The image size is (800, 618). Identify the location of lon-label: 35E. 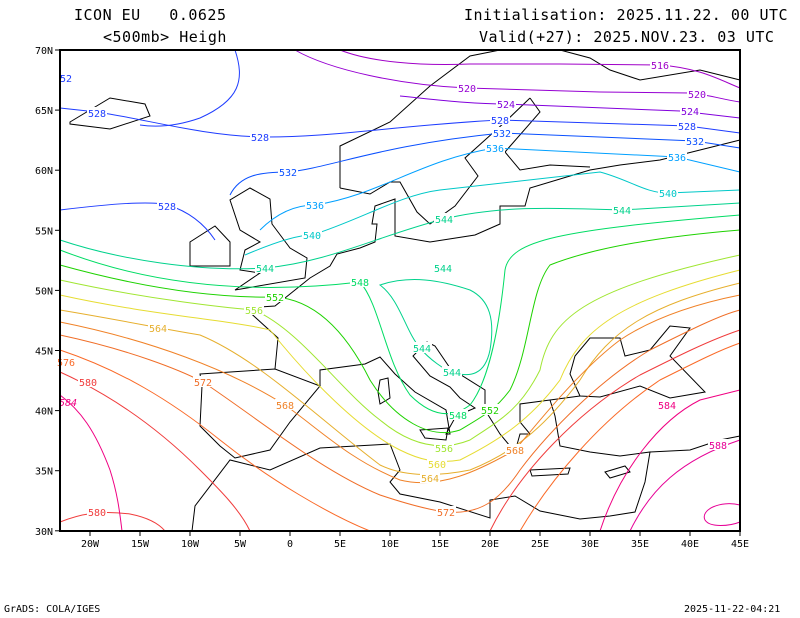
(640, 544).